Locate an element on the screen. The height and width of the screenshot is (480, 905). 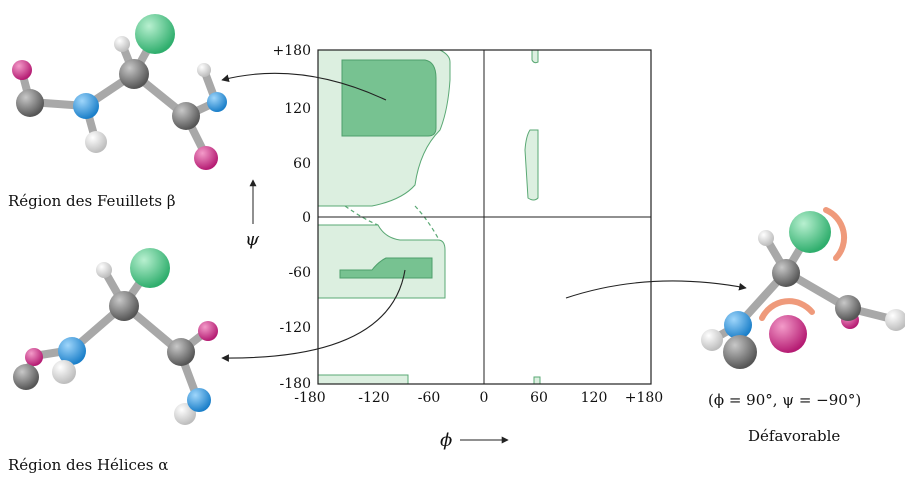
x-tick-label: -120 is located at coordinates (373, 398).